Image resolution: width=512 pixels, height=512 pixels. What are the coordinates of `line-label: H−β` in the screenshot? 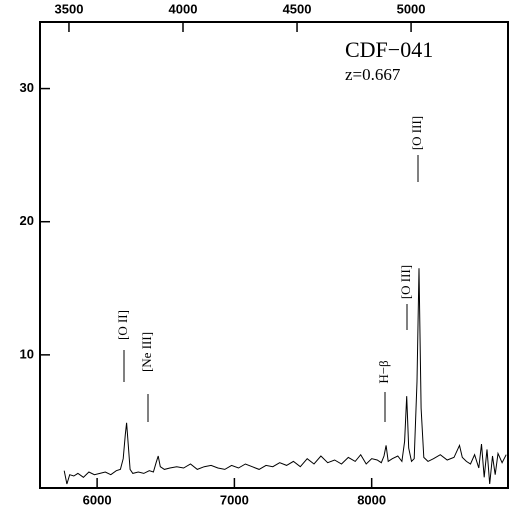 It's located at (383, 372).